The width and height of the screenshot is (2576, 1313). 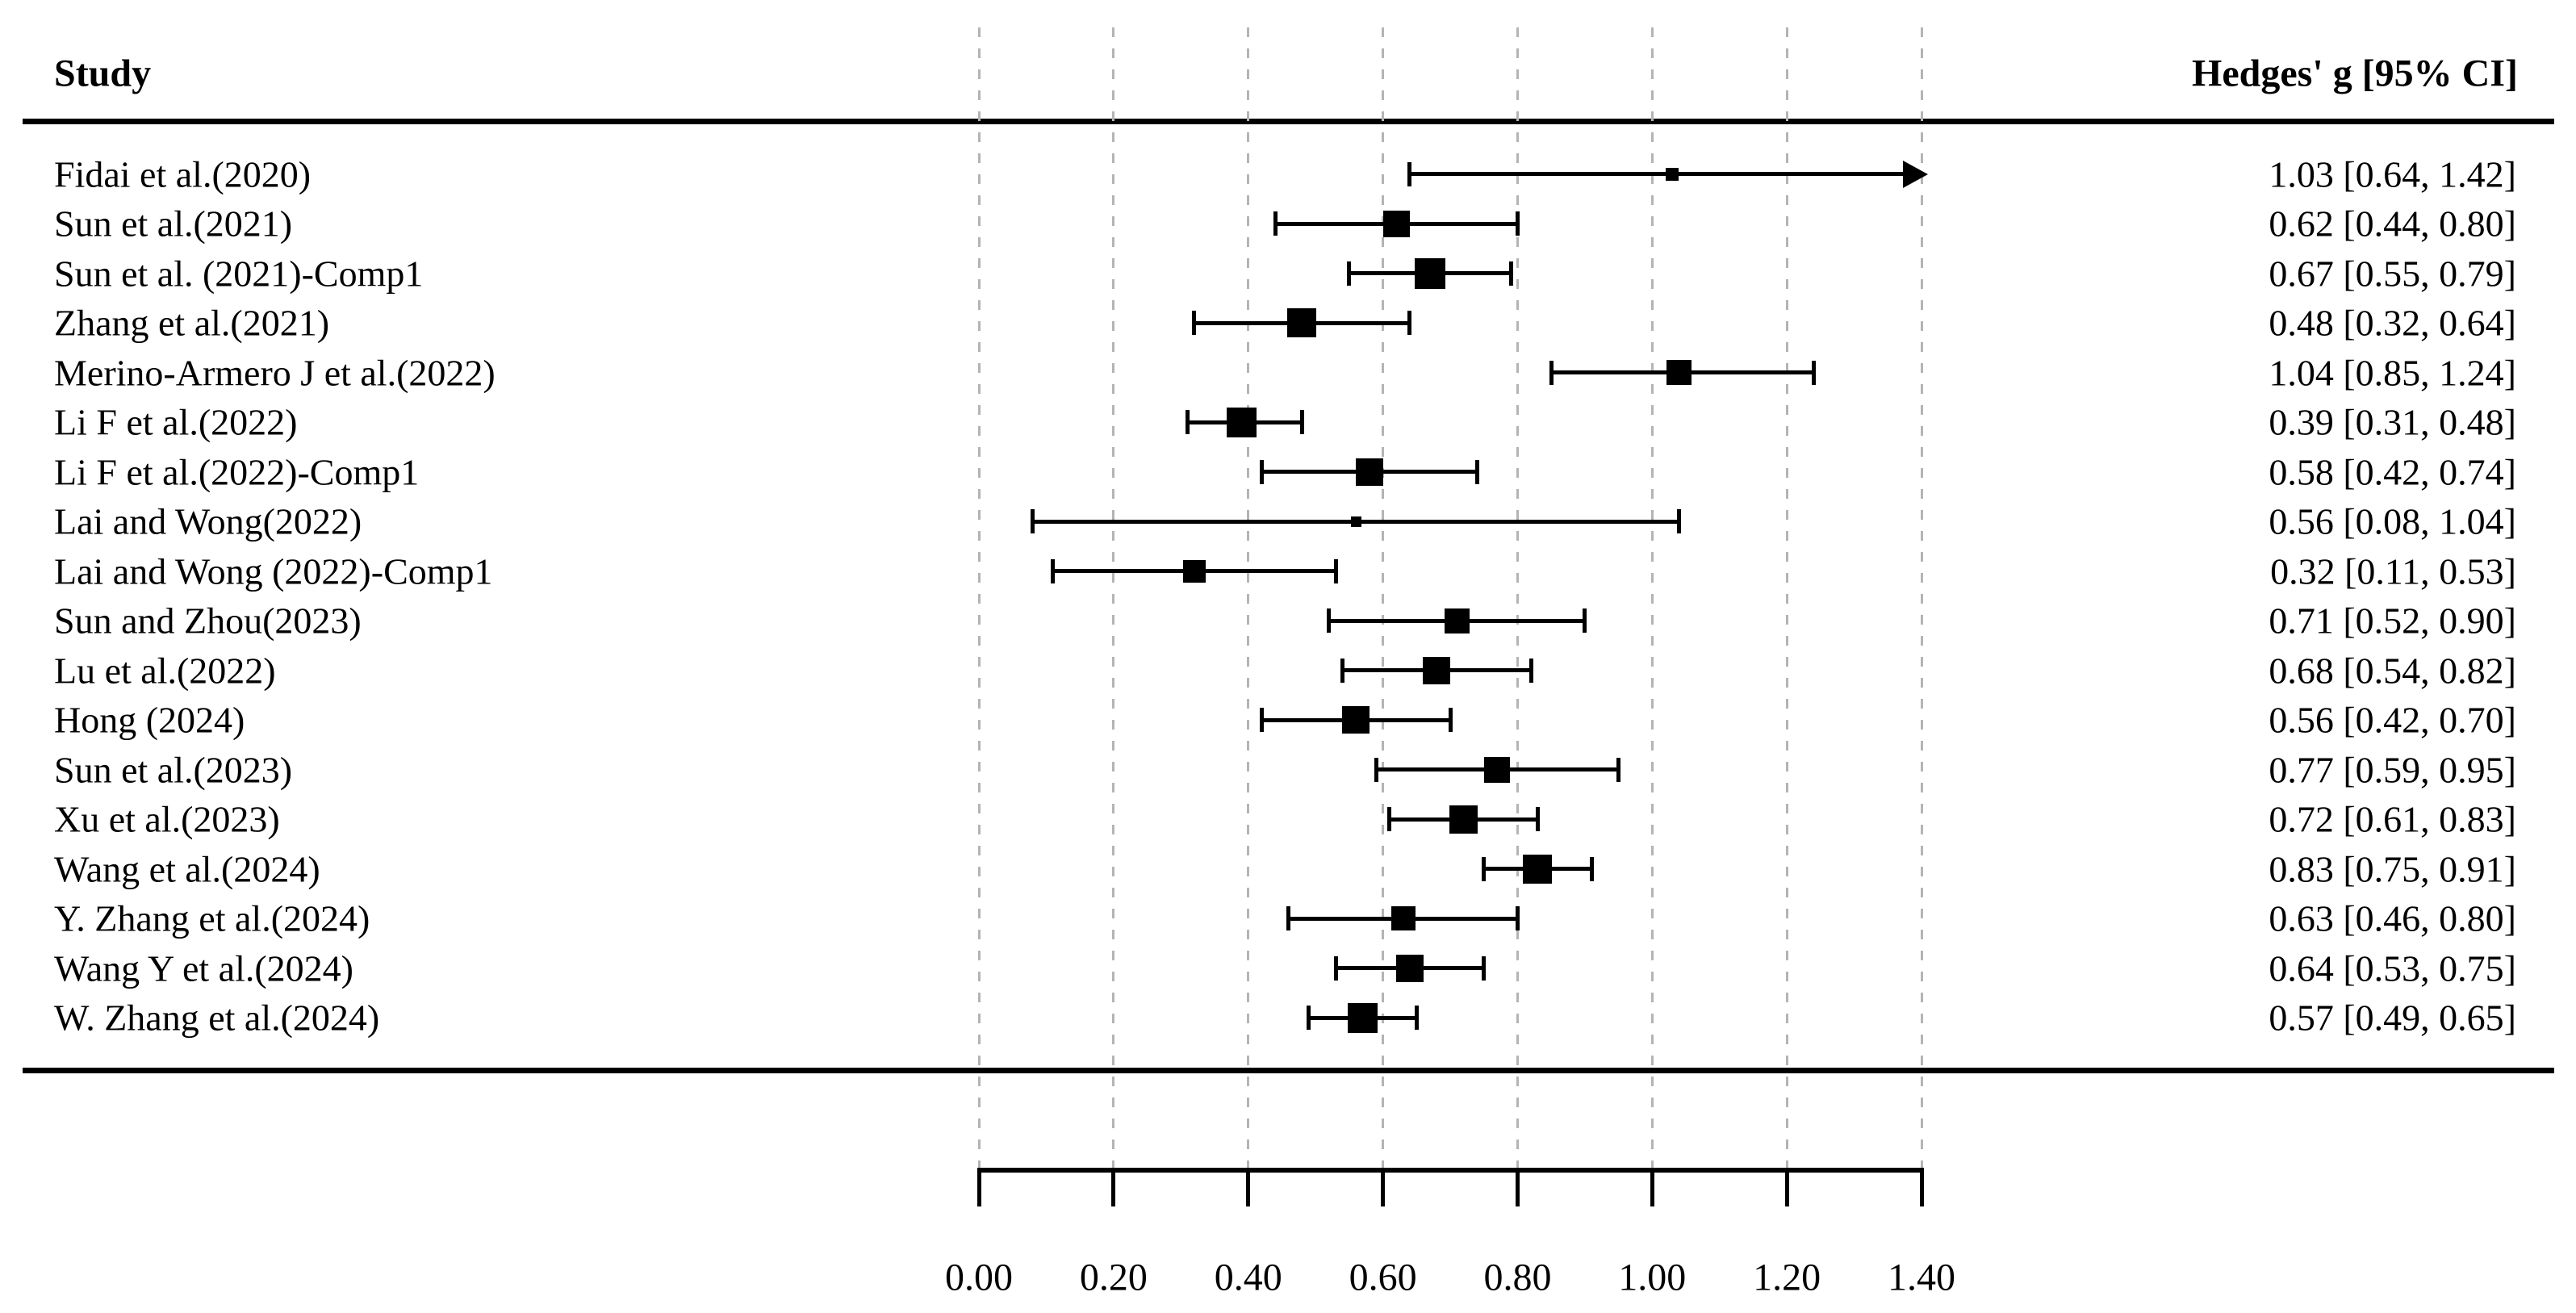 I want to click on effect-value: 0.83 [0.75, 0.91], so click(x=2392, y=868).